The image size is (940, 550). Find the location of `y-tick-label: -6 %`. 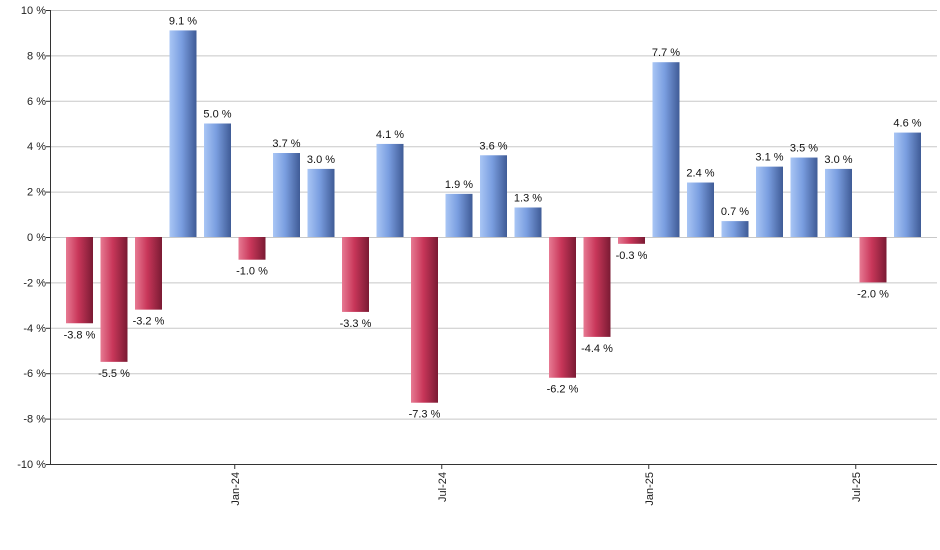

y-tick-label: -6 % is located at coordinates (34, 374).